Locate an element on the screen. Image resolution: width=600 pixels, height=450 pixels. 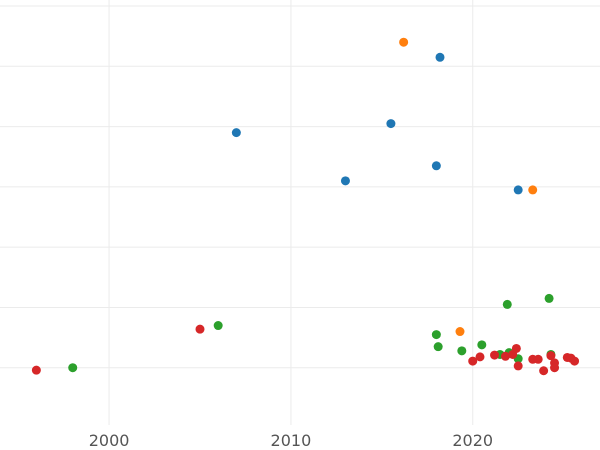
x-tick-label: 2000 is located at coordinates (109, 440).